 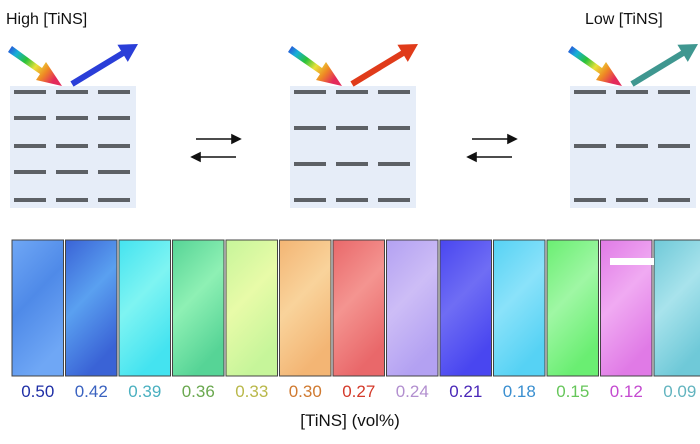 I want to click on panel-mid, so click(x=353, y=126).